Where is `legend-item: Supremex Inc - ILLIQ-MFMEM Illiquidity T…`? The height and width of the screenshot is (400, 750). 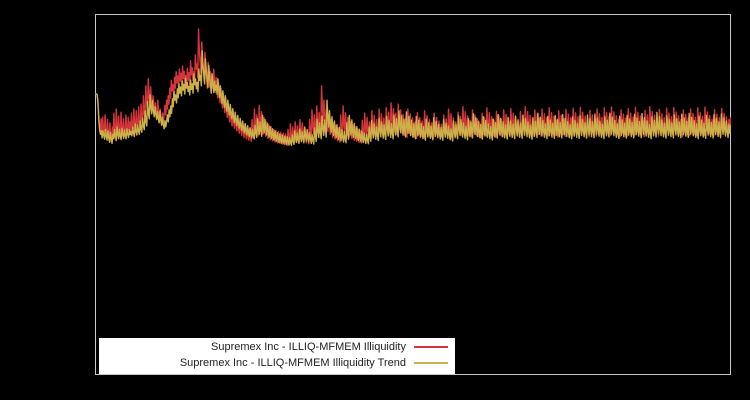
legend-item: Supremex Inc - ILLIQ-MFMEM Illiquidity T… is located at coordinates (277, 363).